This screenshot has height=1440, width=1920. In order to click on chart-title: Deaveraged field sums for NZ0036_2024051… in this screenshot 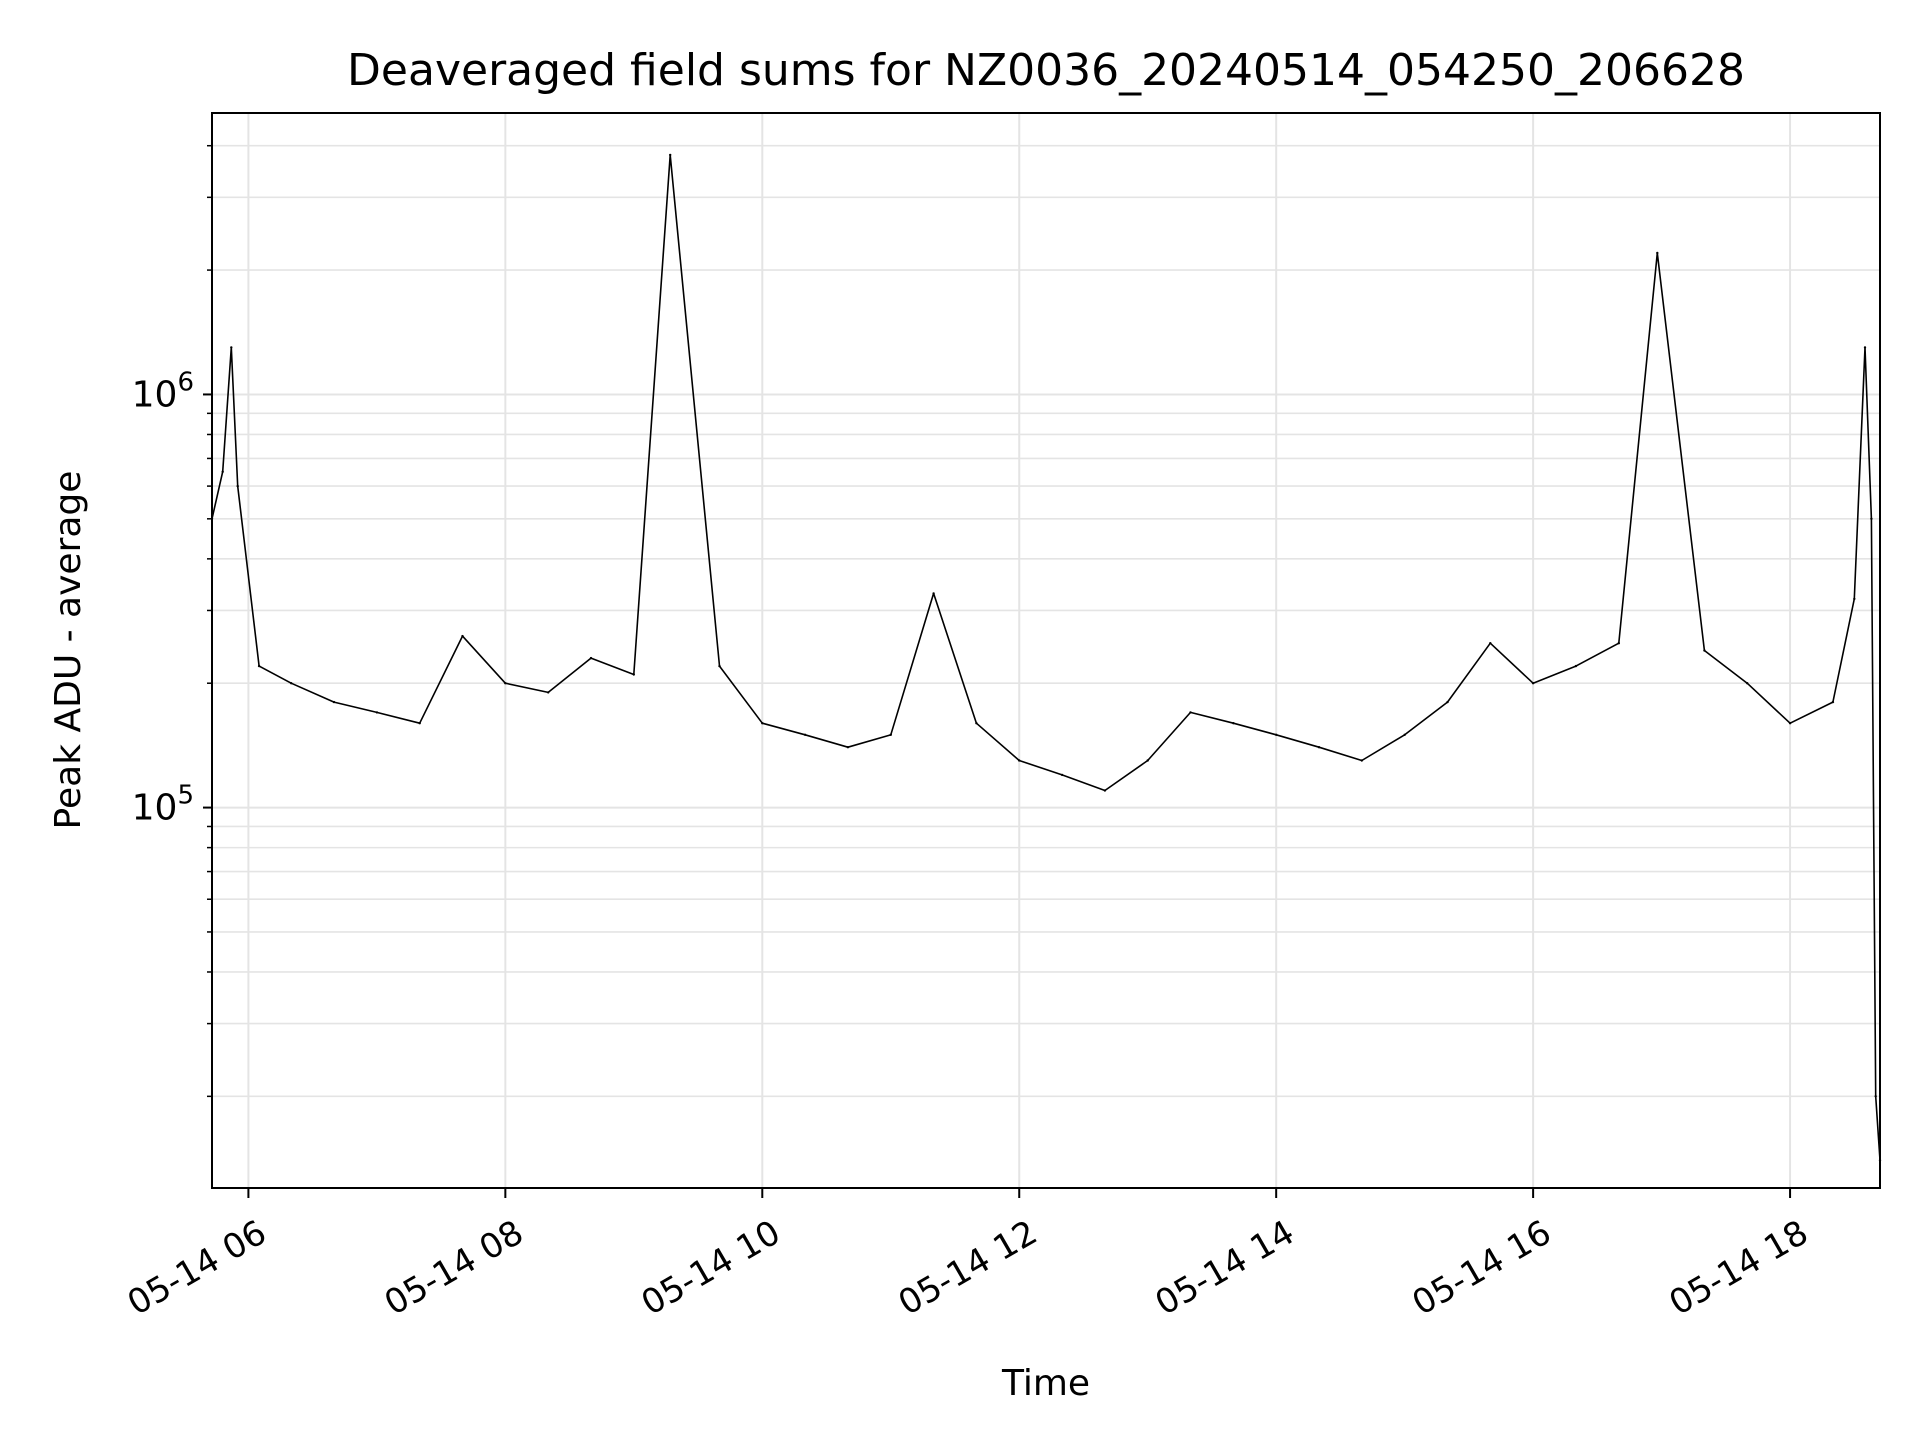, I will do `click(1046, 70)`.